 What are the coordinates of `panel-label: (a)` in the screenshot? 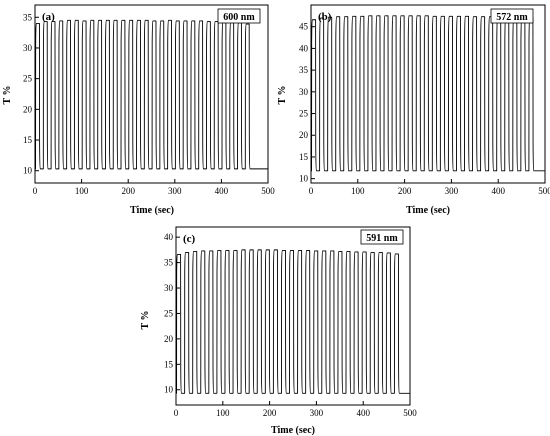 It's located at (48, 17).